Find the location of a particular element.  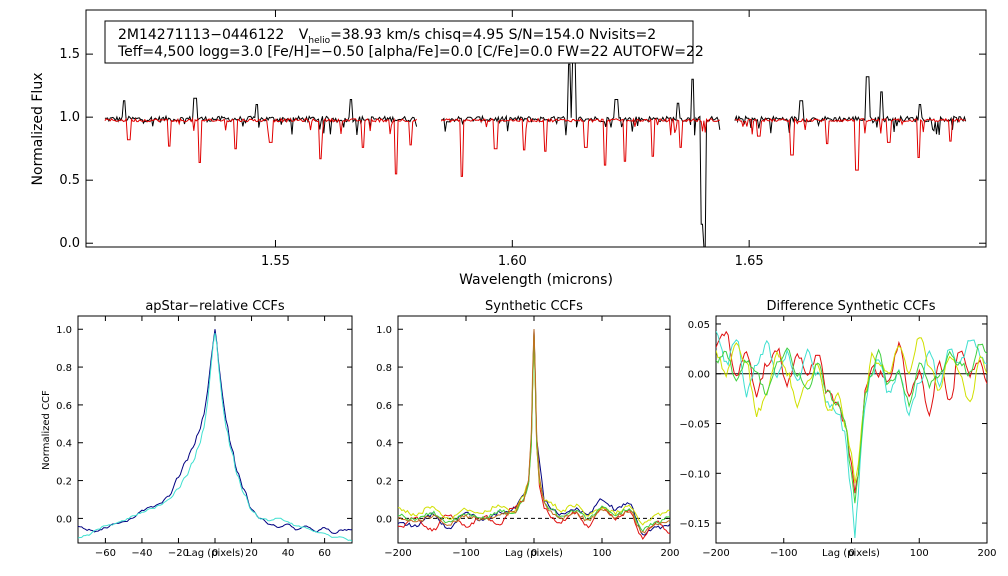

y-tick-label: −0.10 is located at coordinates (694, 474).